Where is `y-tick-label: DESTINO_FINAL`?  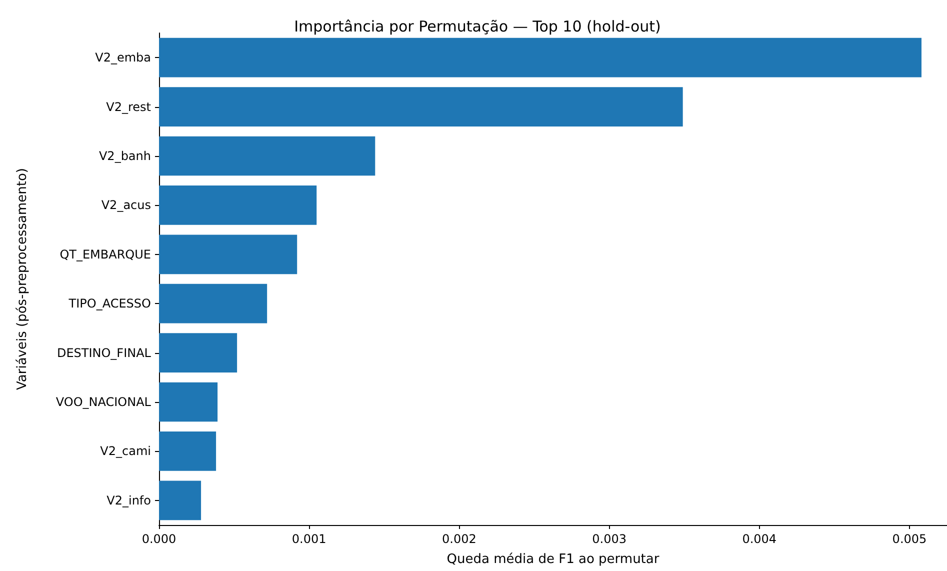 y-tick-label: DESTINO_FINAL is located at coordinates (104, 353).